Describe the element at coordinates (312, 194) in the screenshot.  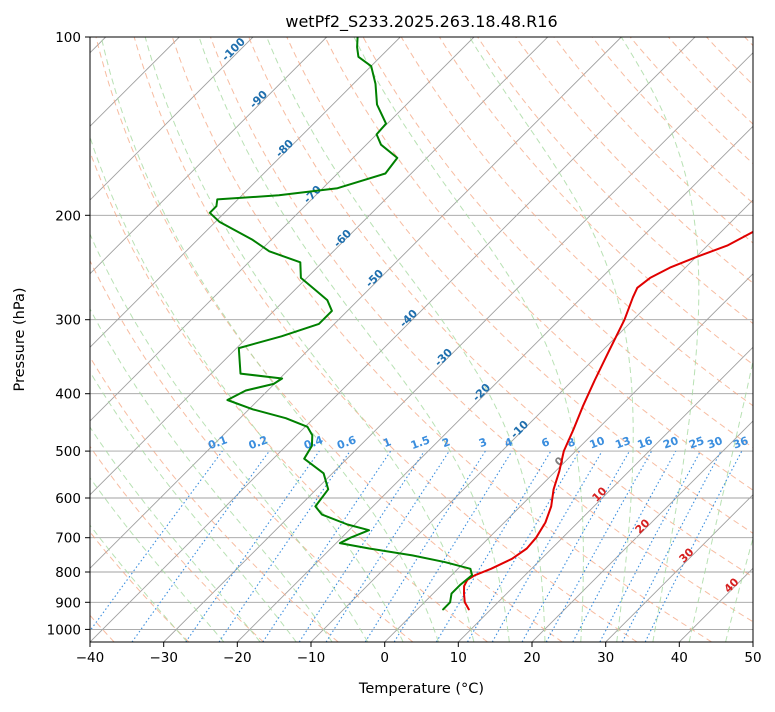
I see `adiabat-label: -70` at that location.